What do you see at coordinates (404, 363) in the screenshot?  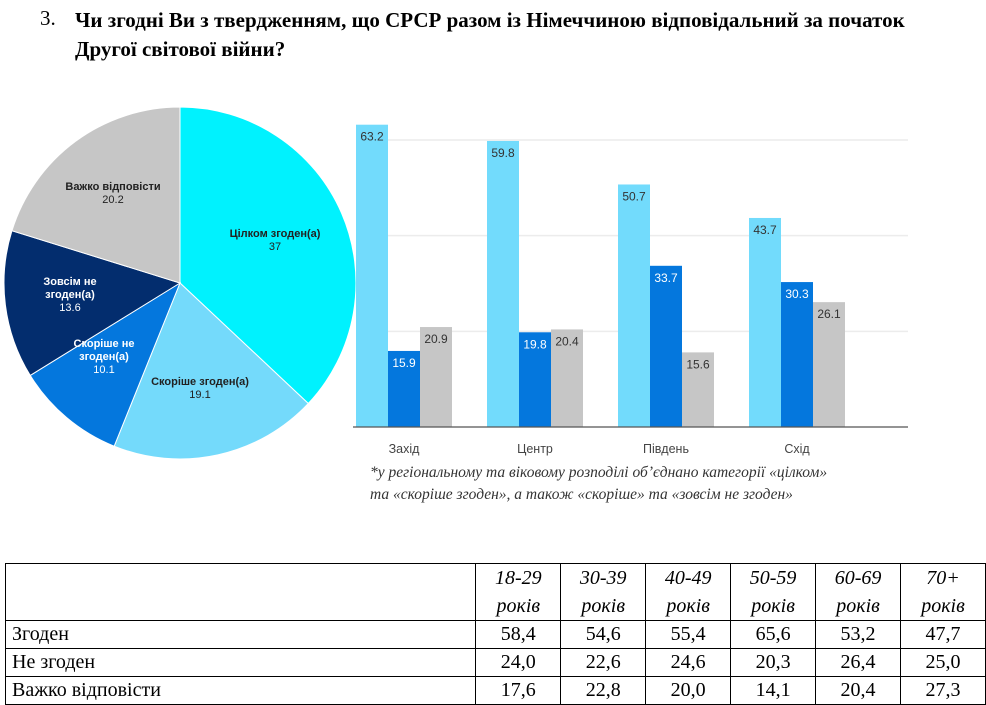 I see `bar-value-label: 15.9` at bounding box center [404, 363].